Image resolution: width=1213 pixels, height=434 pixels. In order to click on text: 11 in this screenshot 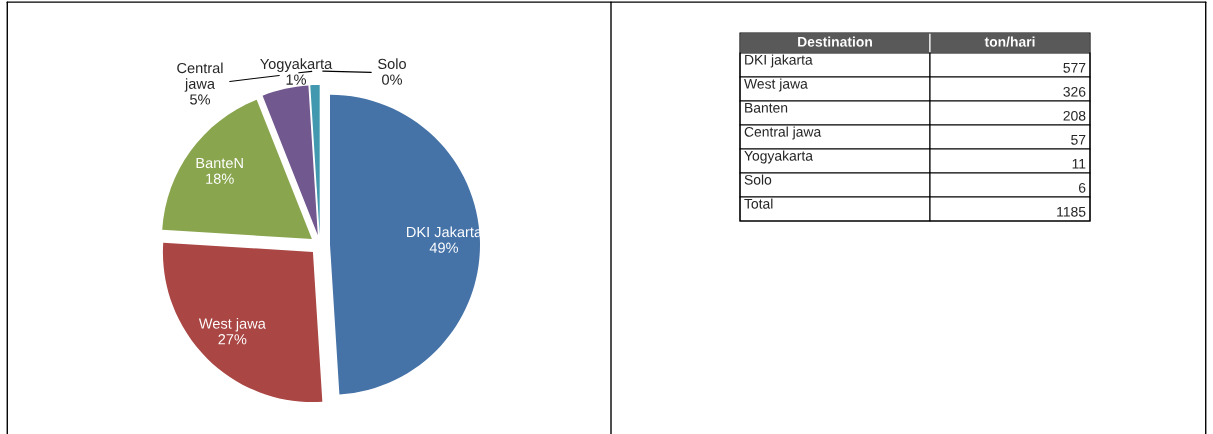, I will do `click(1079, 164)`.